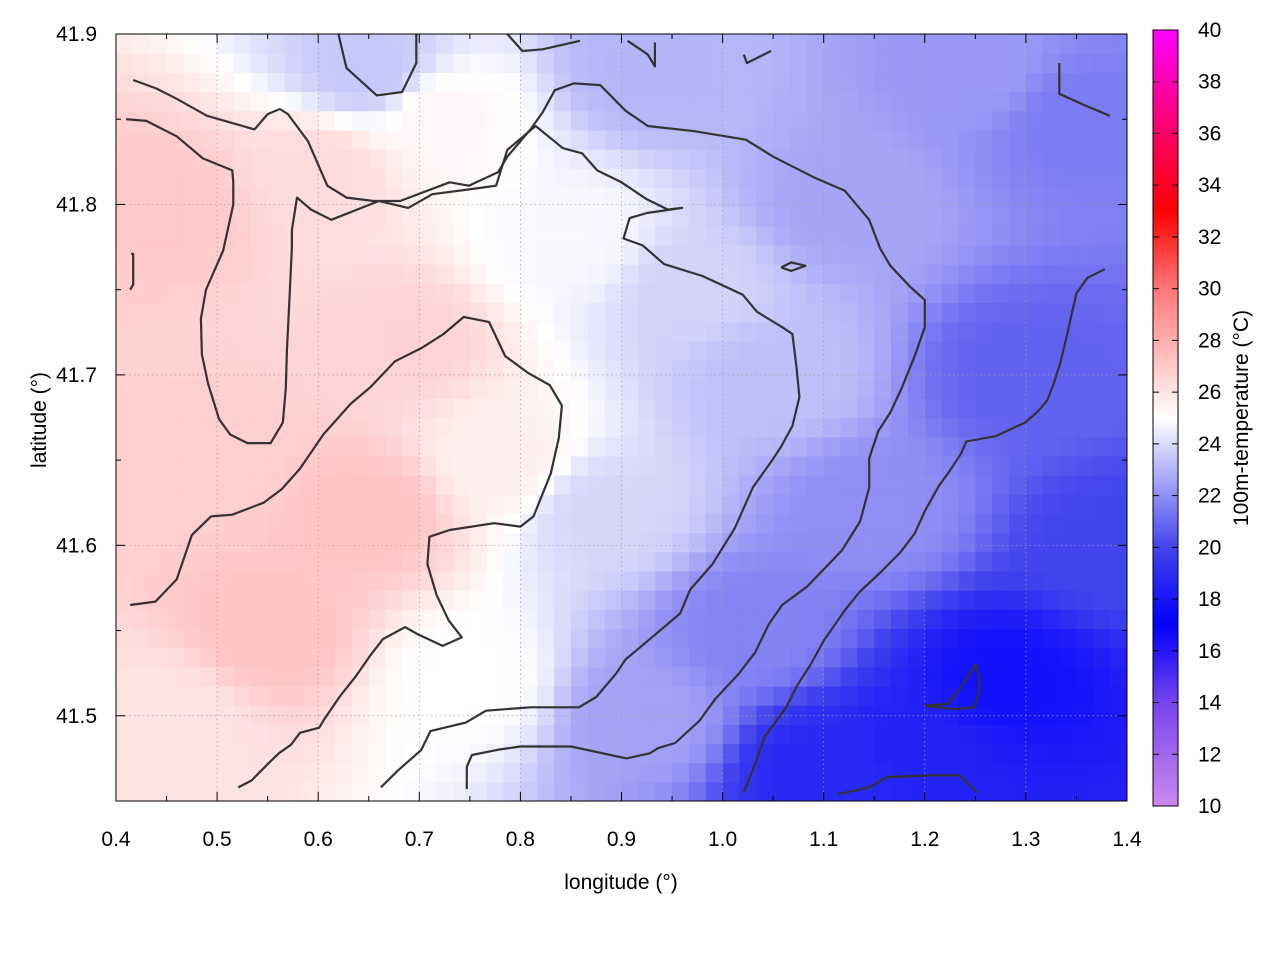 The image size is (1280, 965). I want to click on x-tick-label: 0.8, so click(520, 839).